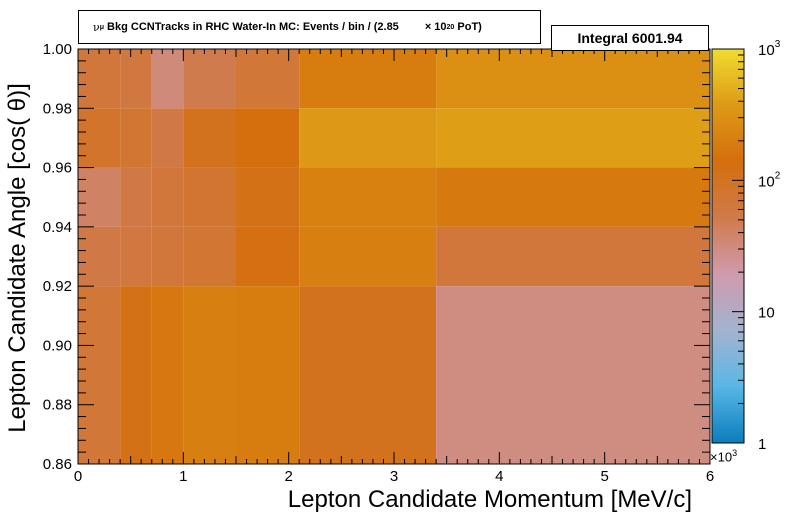 This screenshot has width=788, height=516. I want to click on z-tick-exponent: 3, so click(778, 44).